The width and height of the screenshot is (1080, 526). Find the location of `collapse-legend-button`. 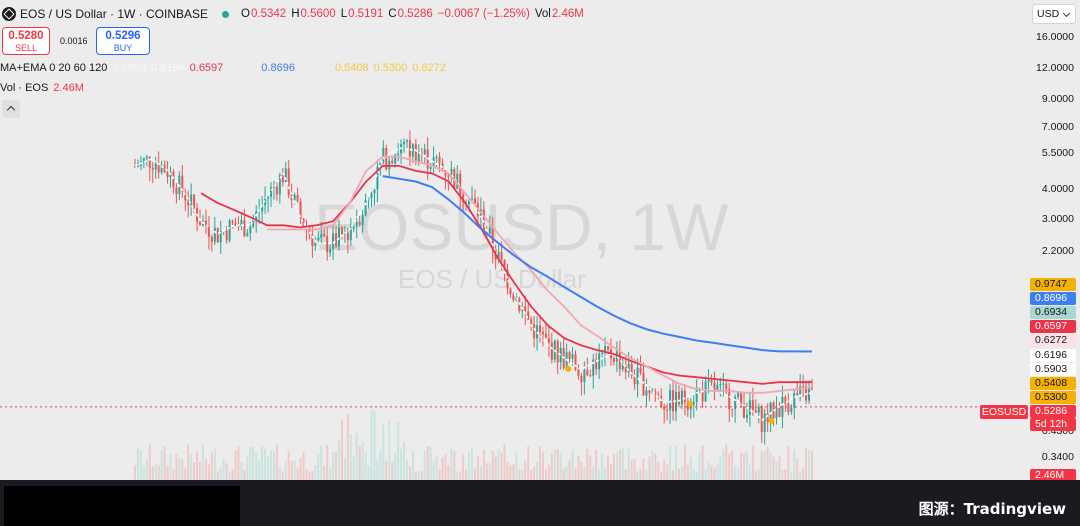

collapse-legend-button is located at coordinates (11, 109).